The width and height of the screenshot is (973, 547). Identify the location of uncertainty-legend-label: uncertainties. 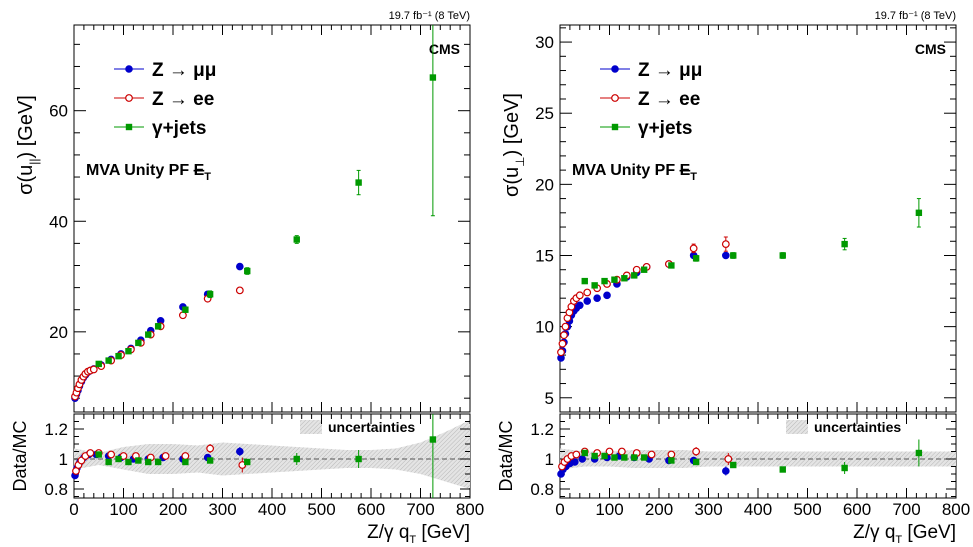
(371, 427).